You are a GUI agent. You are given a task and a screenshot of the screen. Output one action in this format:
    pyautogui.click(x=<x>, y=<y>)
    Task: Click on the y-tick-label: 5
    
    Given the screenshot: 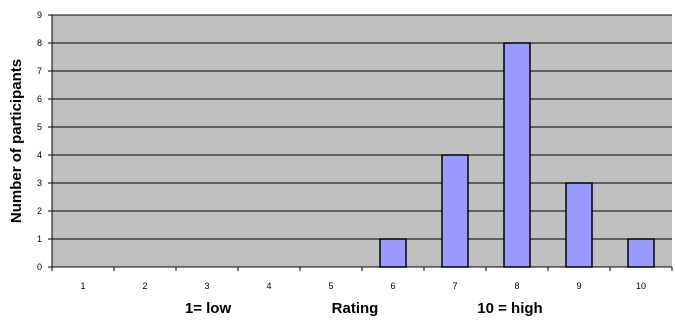 What is the action you would take?
    pyautogui.click(x=39, y=127)
    